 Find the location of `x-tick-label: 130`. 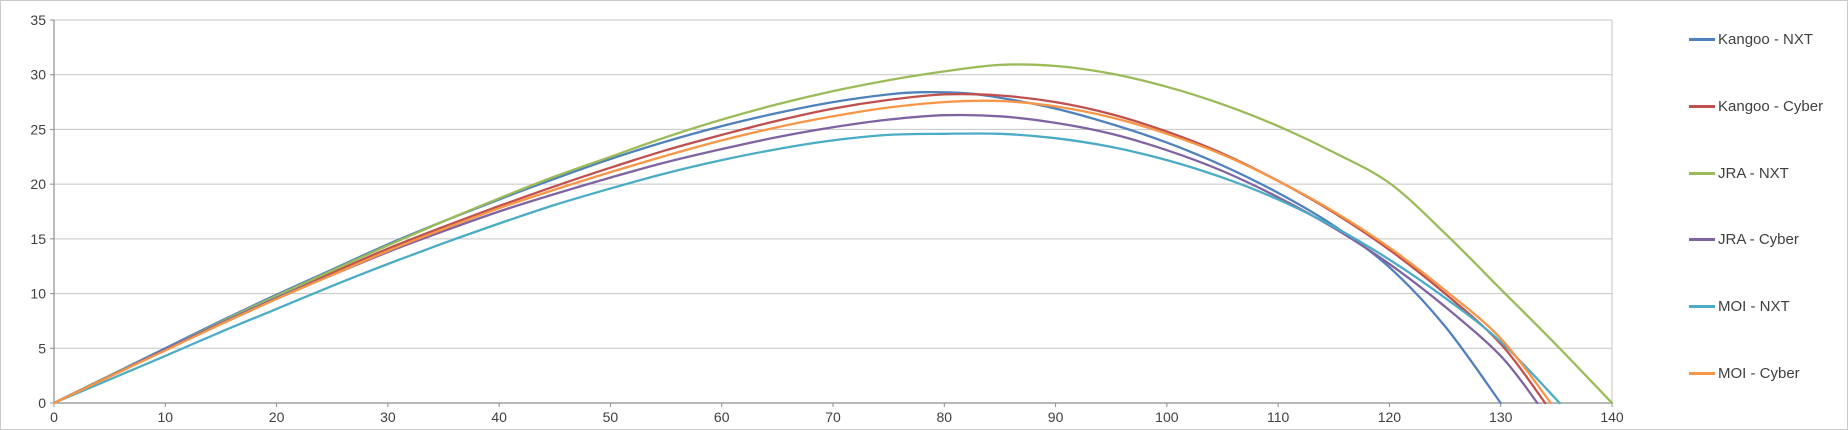

x-tick-label: 130 is located at coordinates (1501, 417).